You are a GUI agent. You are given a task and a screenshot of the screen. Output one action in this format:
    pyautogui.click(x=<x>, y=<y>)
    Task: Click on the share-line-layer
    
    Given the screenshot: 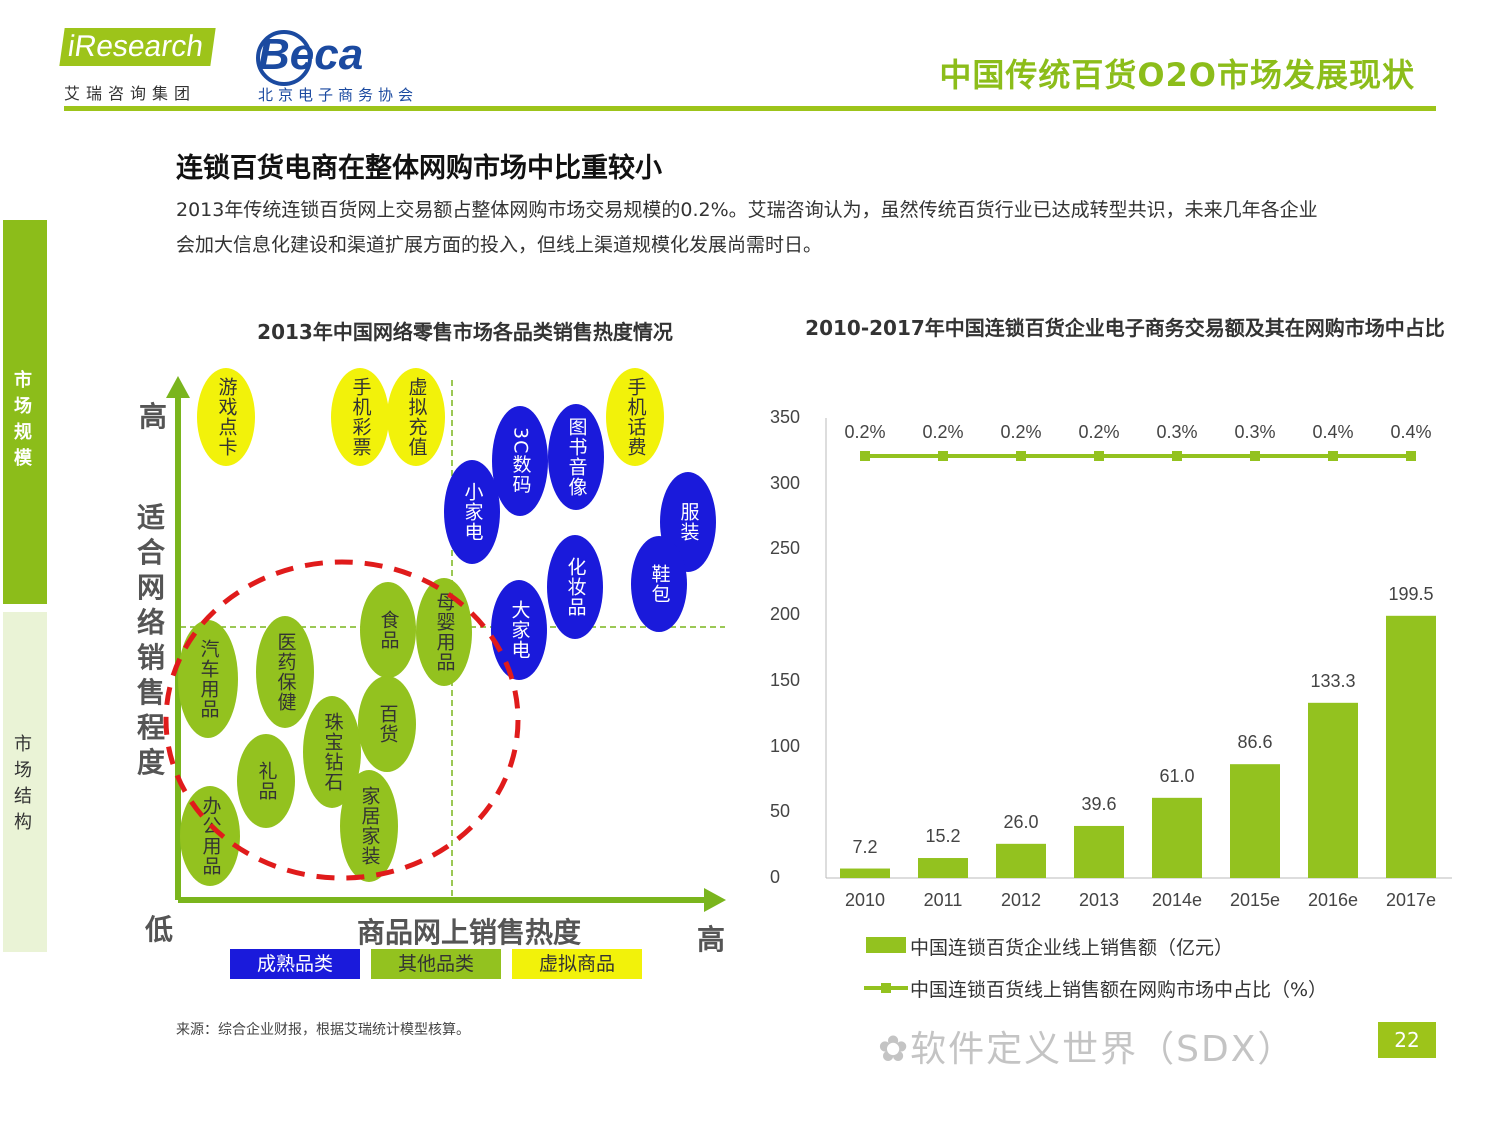 What is the action you would take?
    pyautogui.click(x=1138, y=456)
    